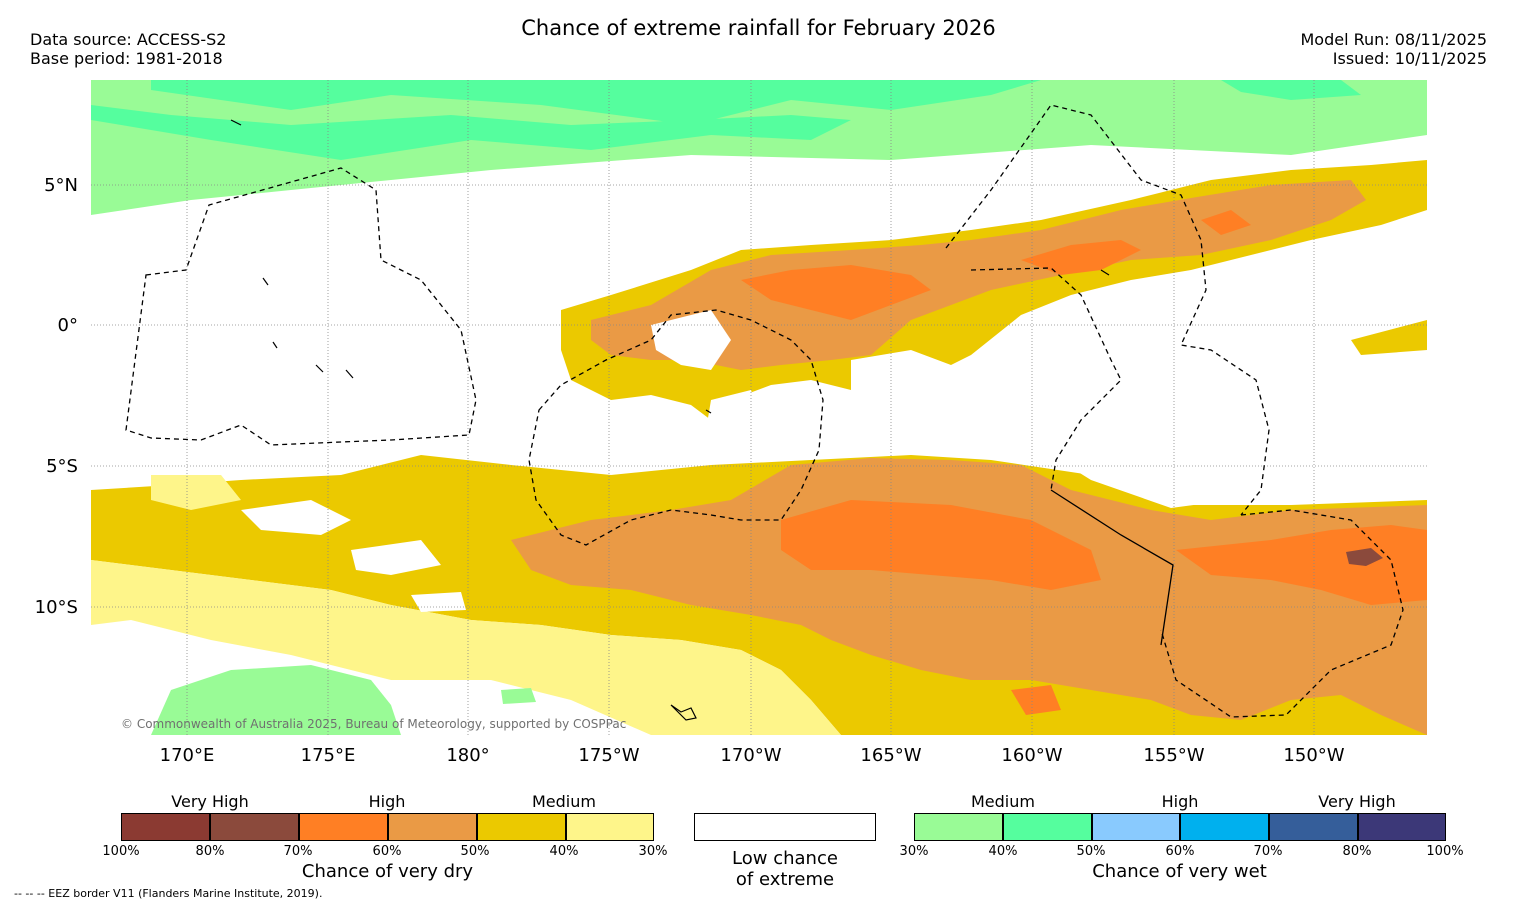  What do you see at coordinates (1409, 58) in the screenshot?
I see `issued-date: Issued: 10/11/2025` at bounding box center [1409, 58].